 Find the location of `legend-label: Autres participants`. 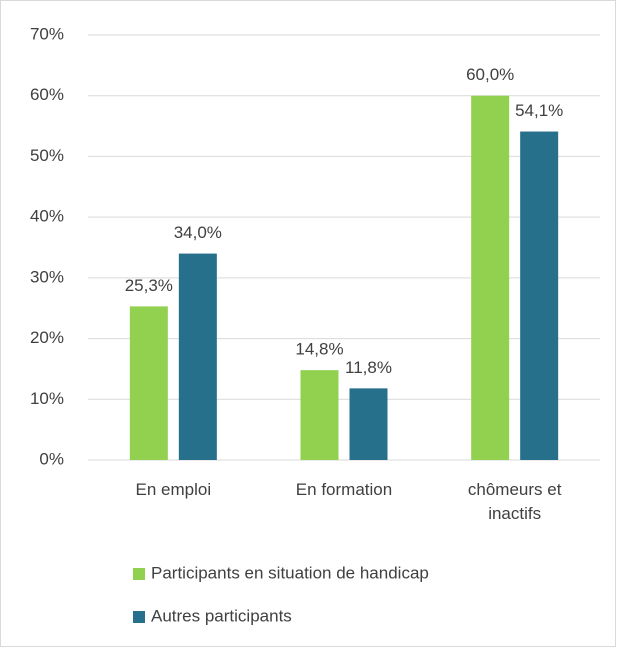

legend-label: Autres participants is located at coordinates (221, 615).